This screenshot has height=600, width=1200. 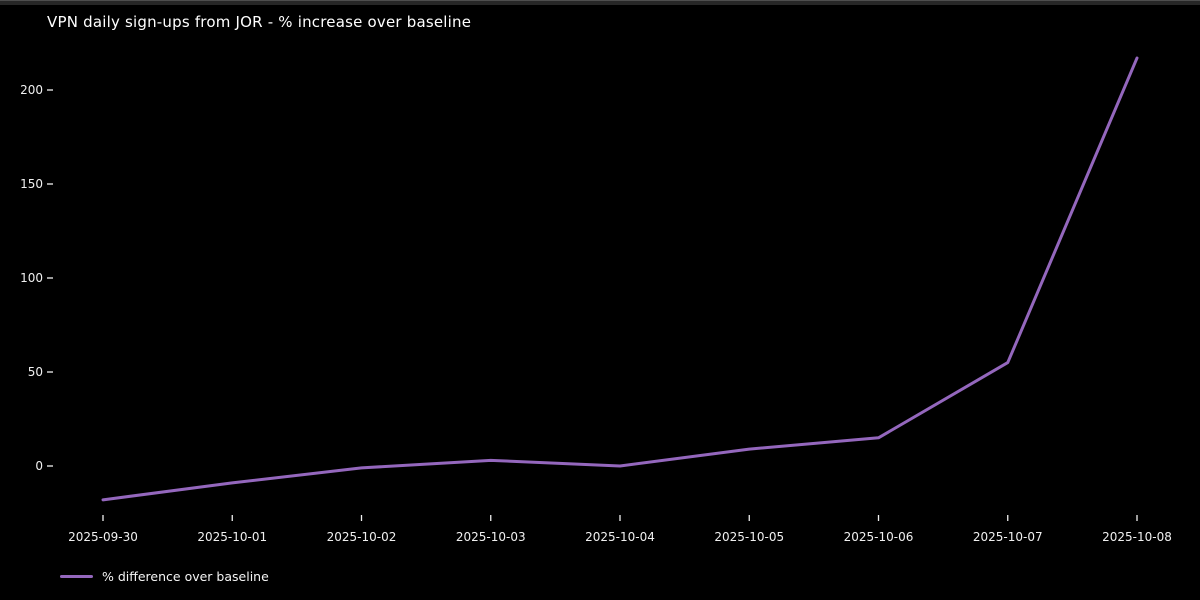 I want to click on y-tick-label: 150, so click(x=31, y=184).